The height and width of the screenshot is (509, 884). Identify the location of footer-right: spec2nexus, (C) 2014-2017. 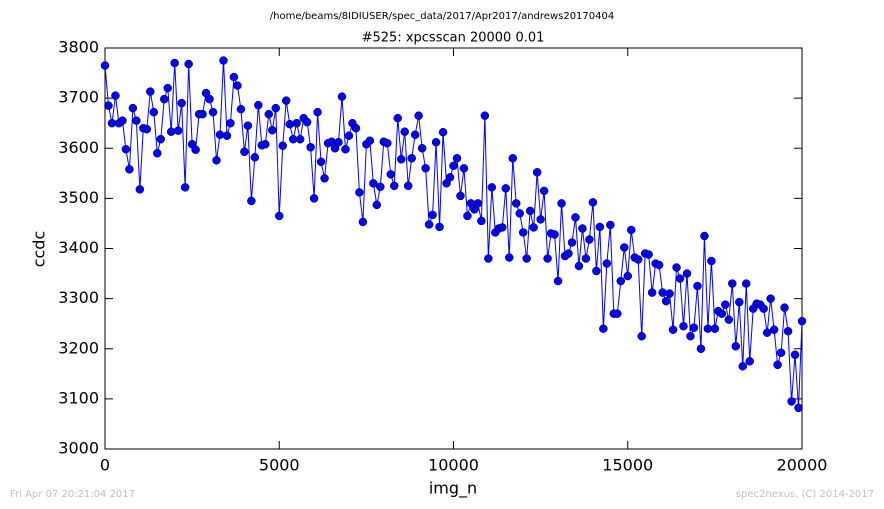
(805, 494).